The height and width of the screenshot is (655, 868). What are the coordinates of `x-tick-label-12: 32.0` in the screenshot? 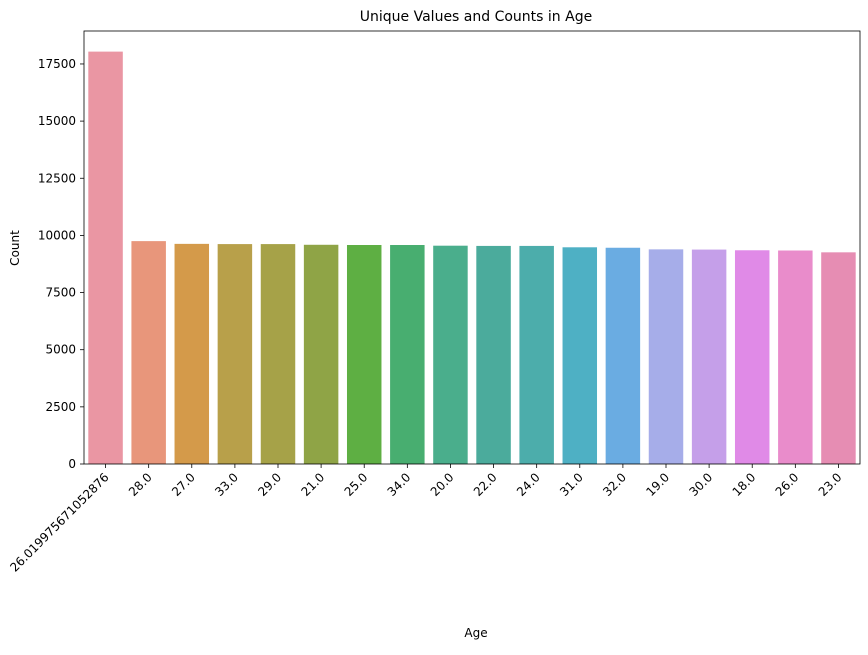 It's located at (614, 484).